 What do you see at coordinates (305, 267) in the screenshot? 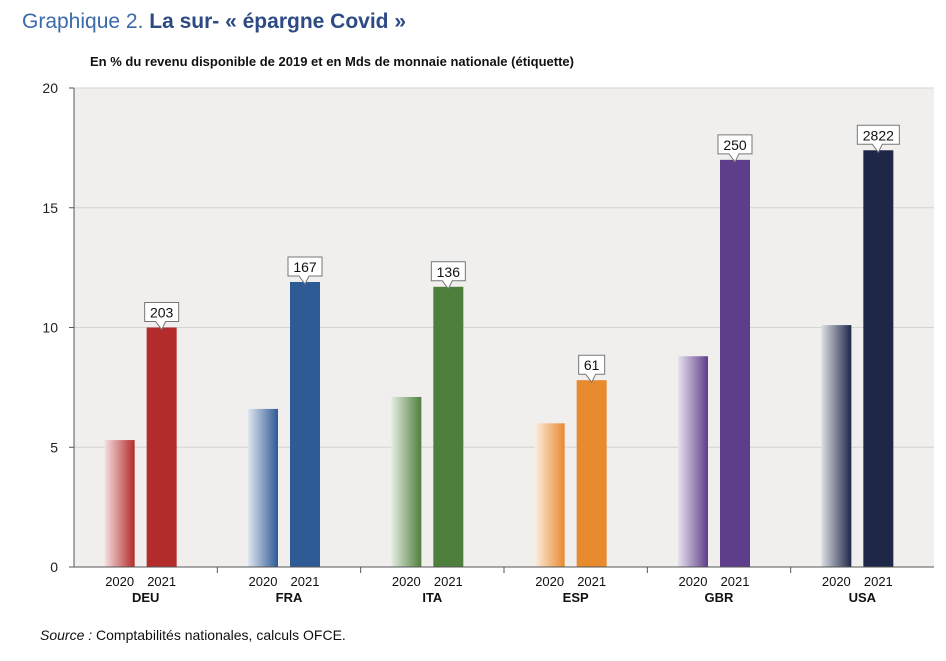
I see `data-label-text: 167` at bounding box center [305, 267].